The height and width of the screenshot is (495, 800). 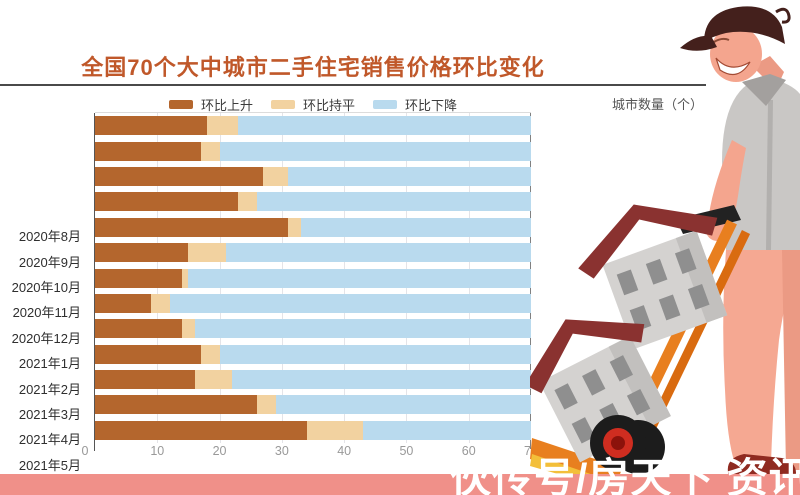 I want to click on x-tick-label: 60, so click(x=468, y=451).